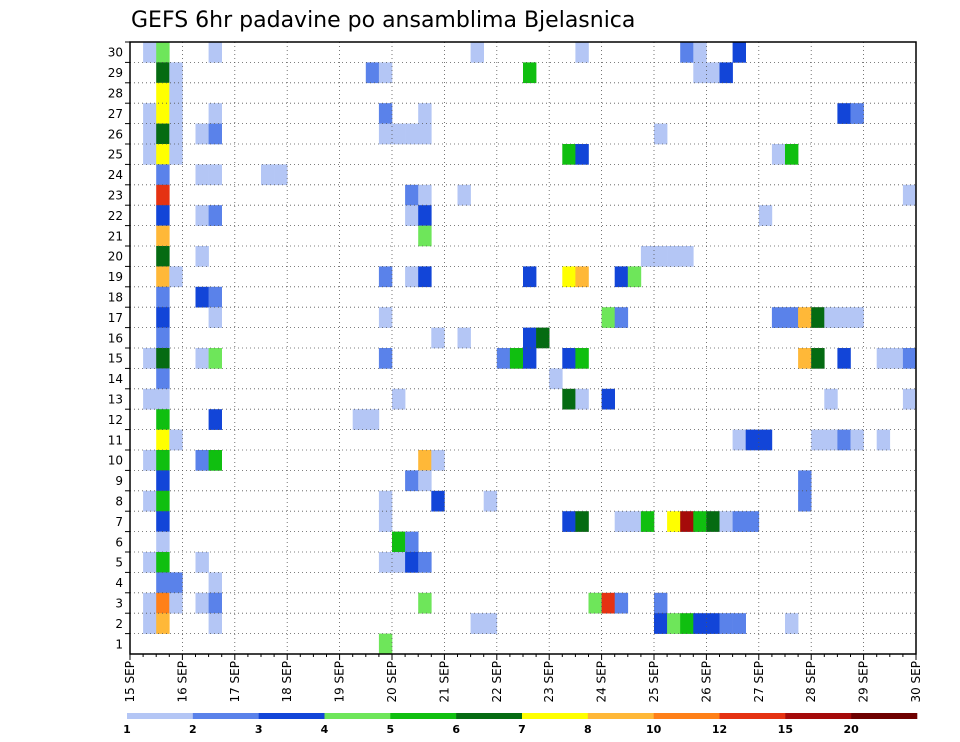 Image resolution: width=960 pixels, height=742 pixels. Describe the element at coordinates (916, 682) in the screenshot. I see `x-tick-label: 30 SEP` at that location.